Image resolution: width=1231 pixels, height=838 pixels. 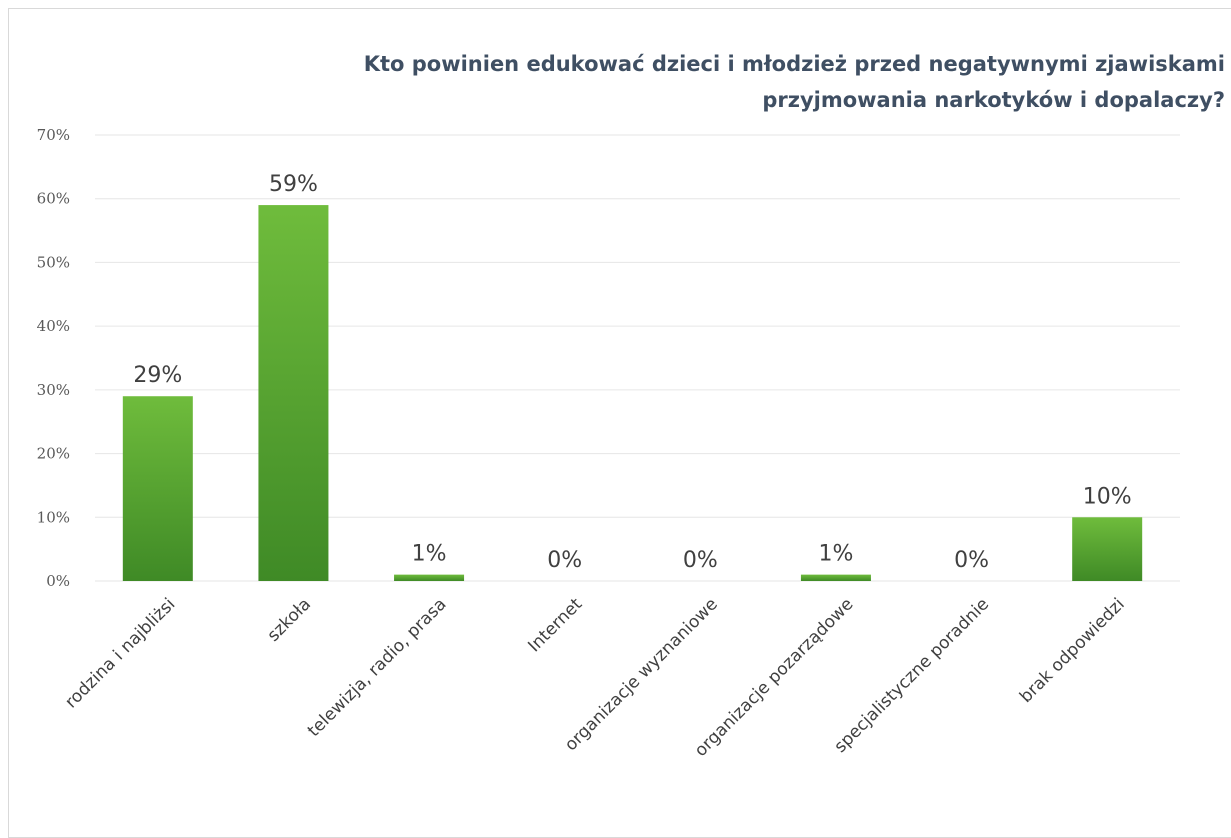 What do you see at coordinates (53, 517) in the screenshot?
I see `y-tick-label: 10%` at bounding box center [53, 517].